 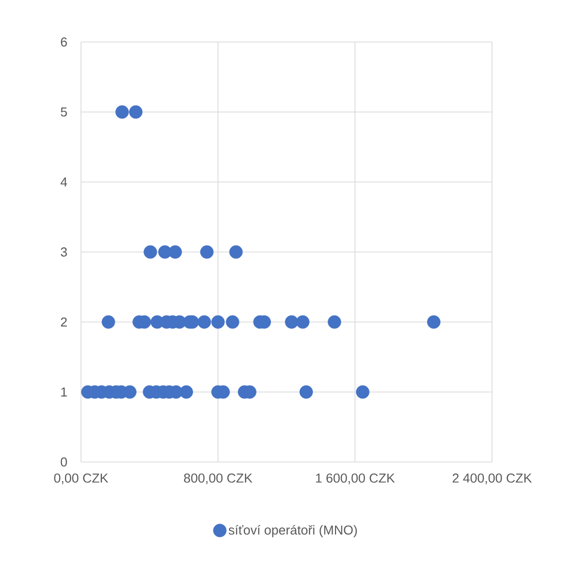 What do you see at coordinates (292, 531) in the screenshot?
I see `legend-label: síťoví operátoři (MNO)` at bounding box center [292, 531].